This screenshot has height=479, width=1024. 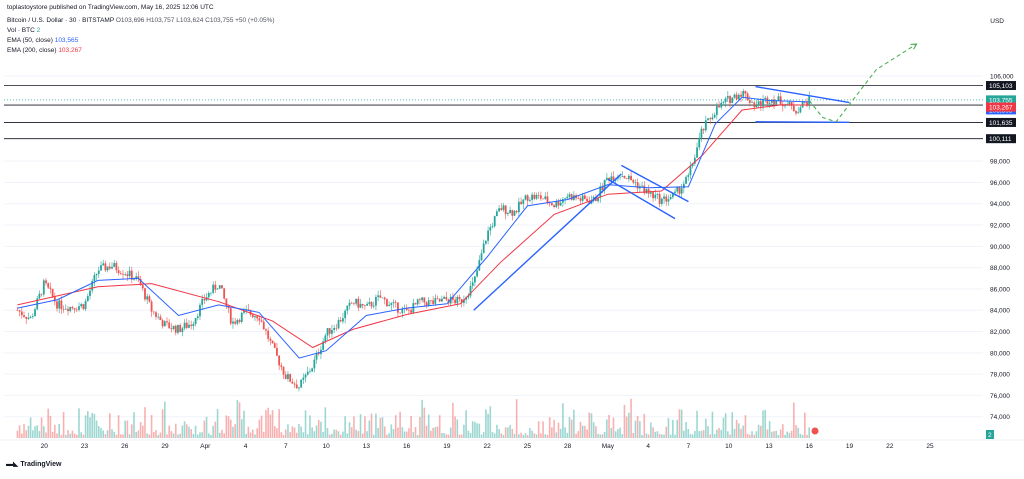 What do you see at coordinates (914, 46) in the screenshot?
I see `projection-arrowhead` at bounding box center [914, 46].